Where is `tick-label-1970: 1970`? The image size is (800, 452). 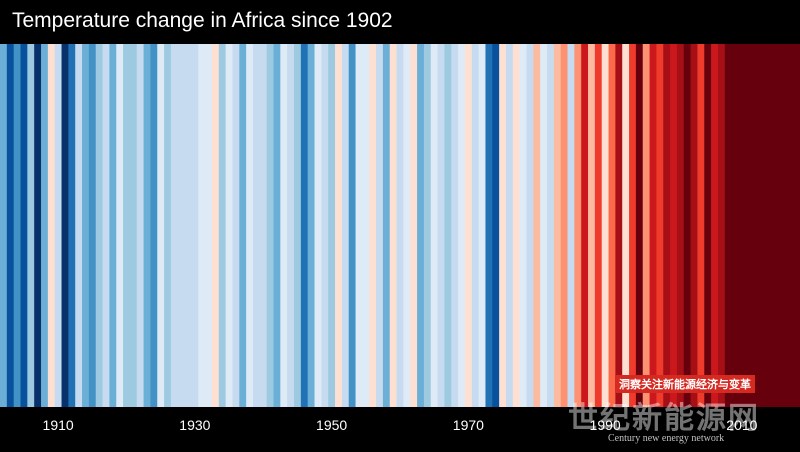 tick-label-1970: 1970 is located at coordinates (468, 425).